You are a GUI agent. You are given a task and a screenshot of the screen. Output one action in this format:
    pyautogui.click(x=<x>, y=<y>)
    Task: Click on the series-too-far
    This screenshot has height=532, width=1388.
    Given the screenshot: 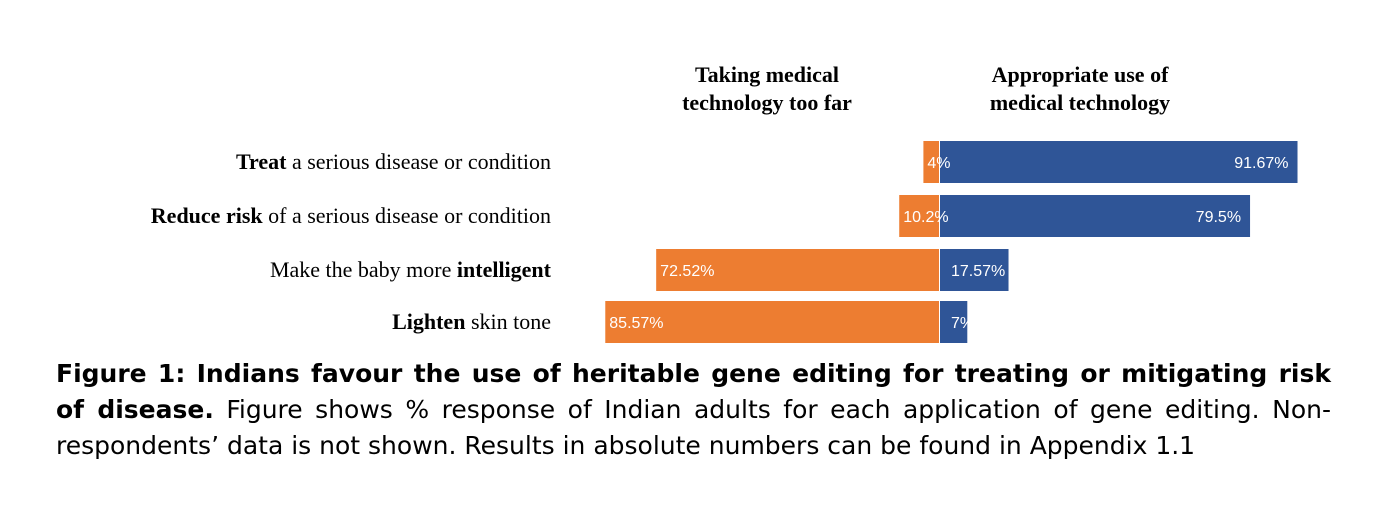 What is the action you would take?
    pyautogui.click(x=772, y=242)
    